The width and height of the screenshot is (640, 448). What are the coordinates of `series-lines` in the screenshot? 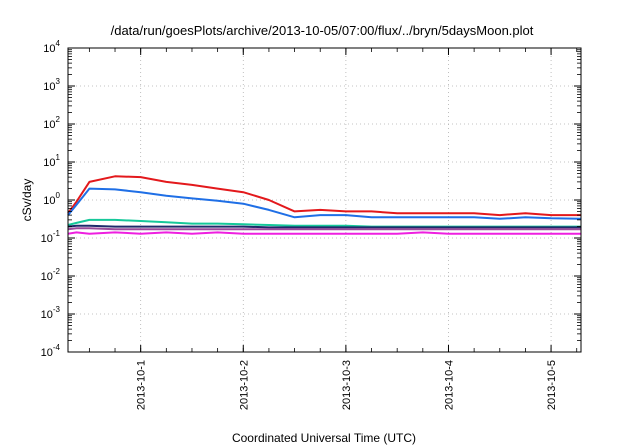 It's located at (324, 205).